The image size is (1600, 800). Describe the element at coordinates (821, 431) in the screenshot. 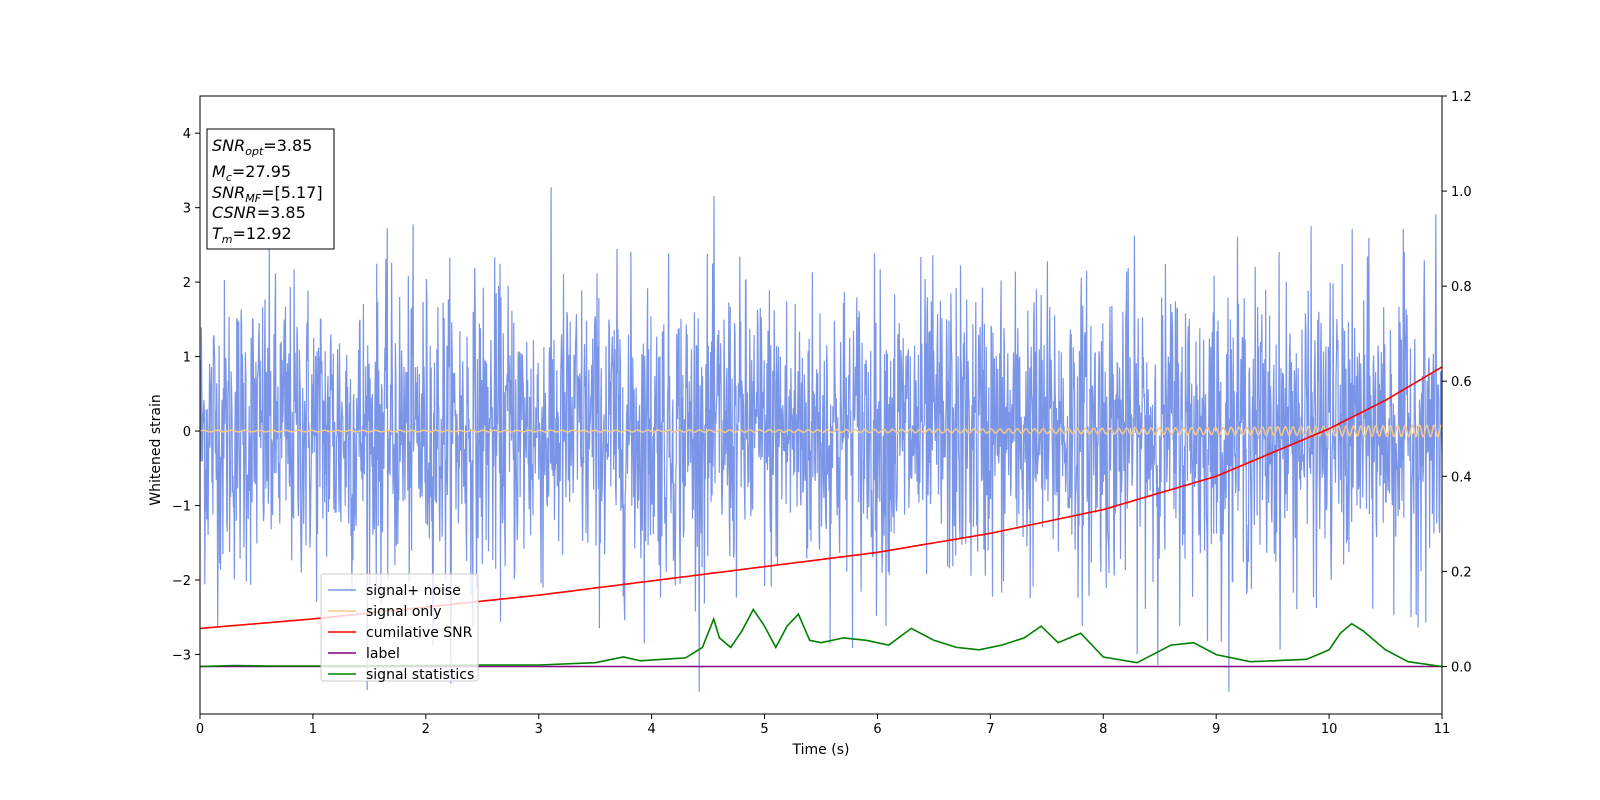

I see `series-signal-only` at that location.